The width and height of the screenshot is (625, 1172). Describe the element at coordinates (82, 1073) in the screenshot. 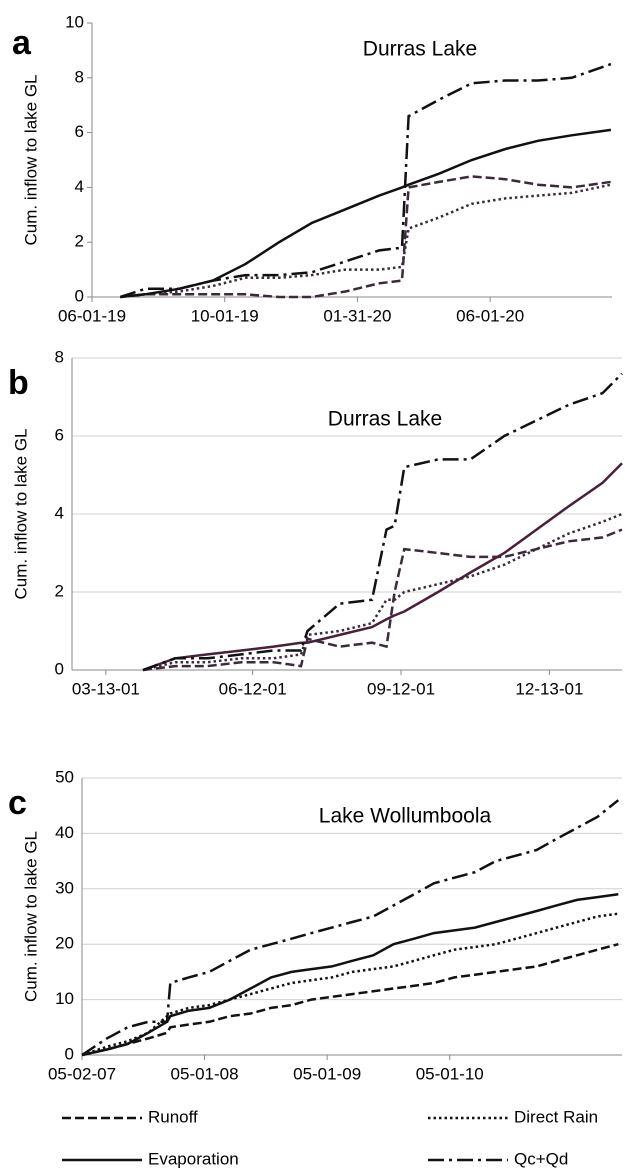

I see `x-tick-label: 05-02-07` at that location.